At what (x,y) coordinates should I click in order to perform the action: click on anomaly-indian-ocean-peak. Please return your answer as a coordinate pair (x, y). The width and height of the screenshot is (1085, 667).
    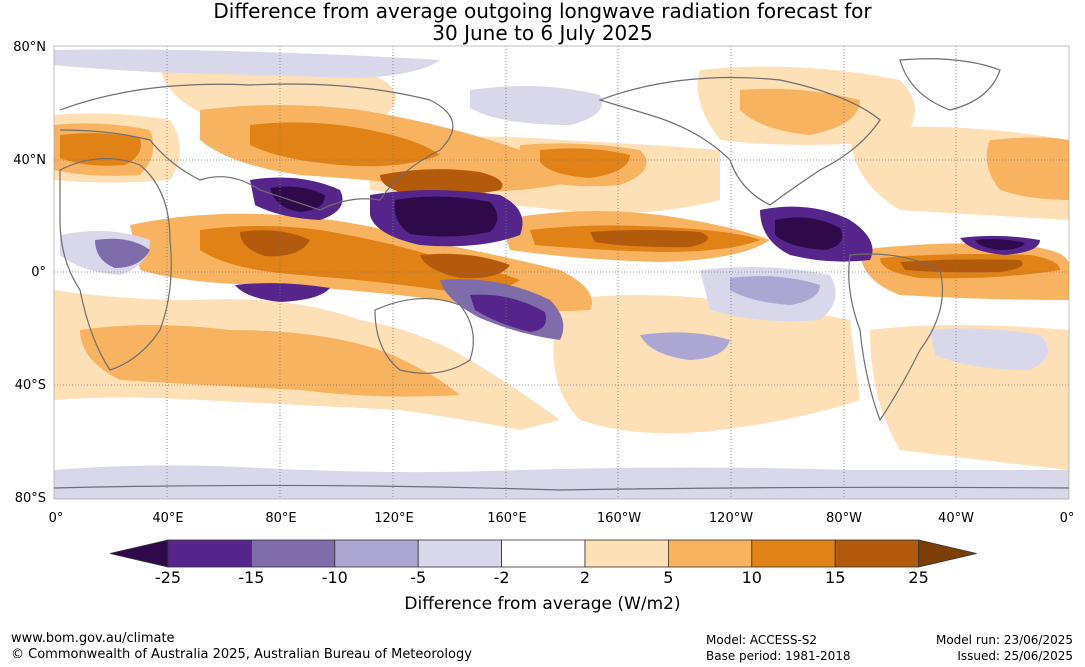
    Looking at the image, I should click on (275, 243).